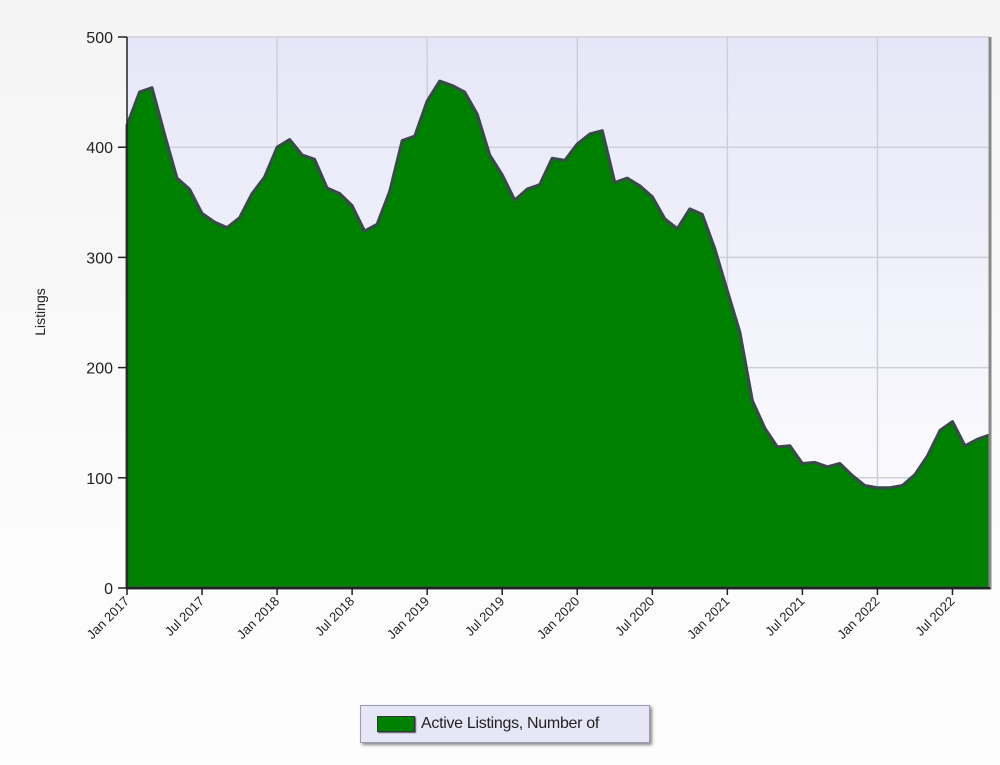 The image size is (1000, 765). Describe the element at coordinates (99, 369) in the screenshot. I see `y-tick-label: 200` at that location.